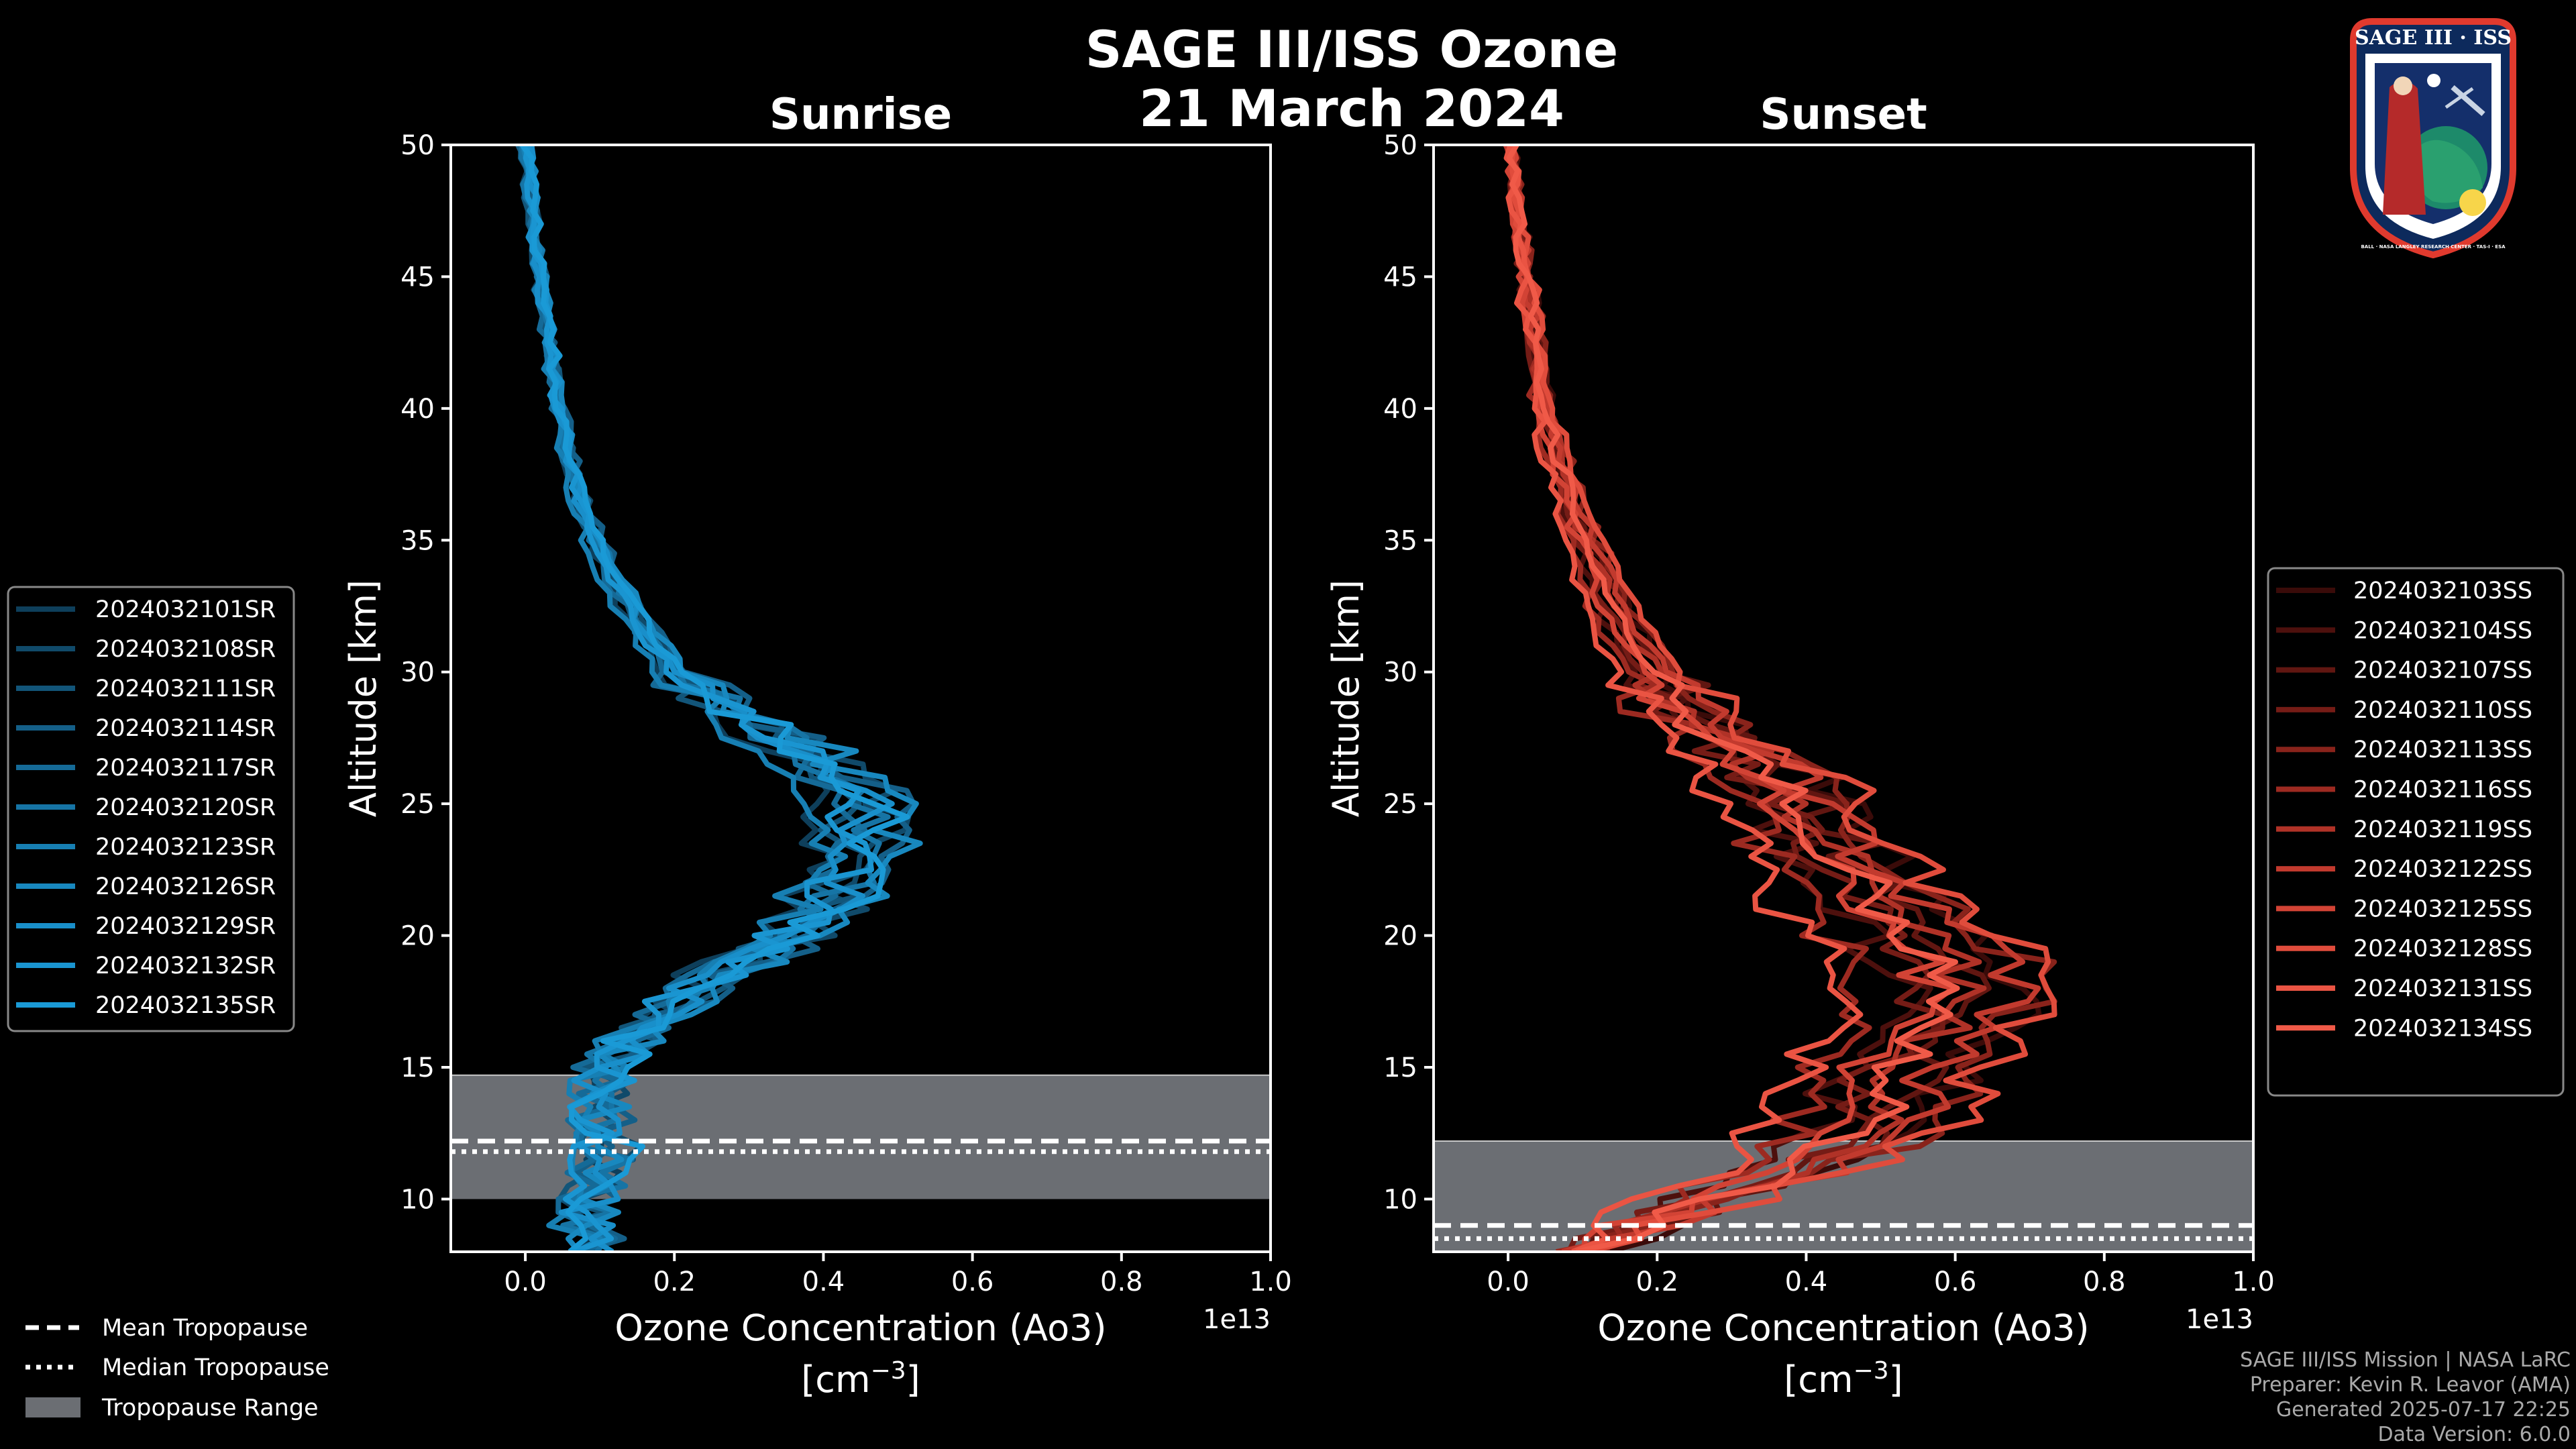  Describe the element at coordinates (2442, 710) in the screenshot. I see `sunset-legend-label-2024032110SS: 2024032110SS` at that location.